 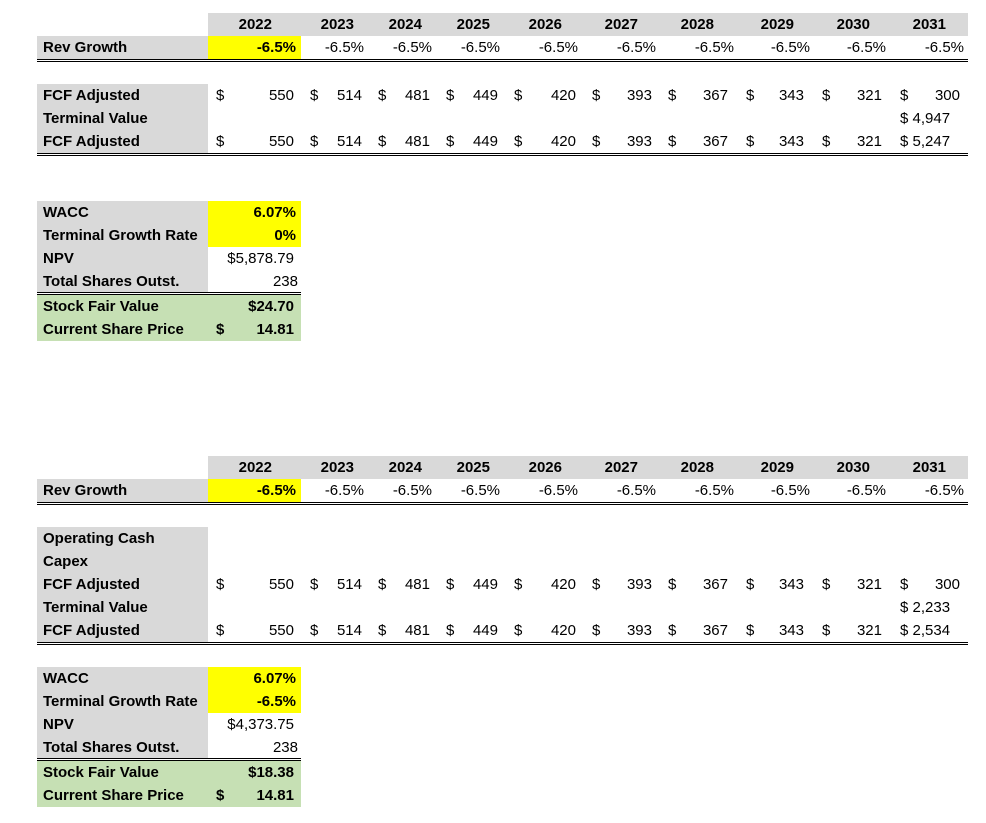 What do you see at coordinates (271, 772) in the screenshot?
I see `fair-value: $18.38` at bounding box center [271, 772].